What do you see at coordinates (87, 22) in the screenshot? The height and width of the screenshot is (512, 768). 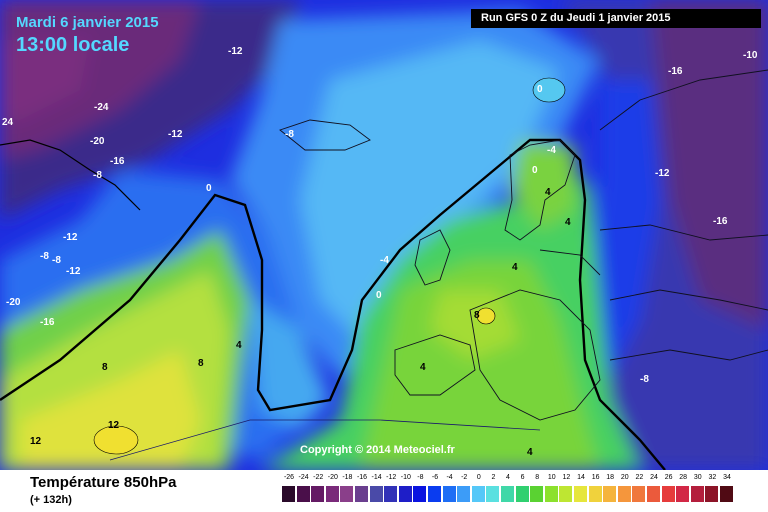 I see `forecast-date: Mardi 6 janvier 2015` at bounding box center [87, 22].